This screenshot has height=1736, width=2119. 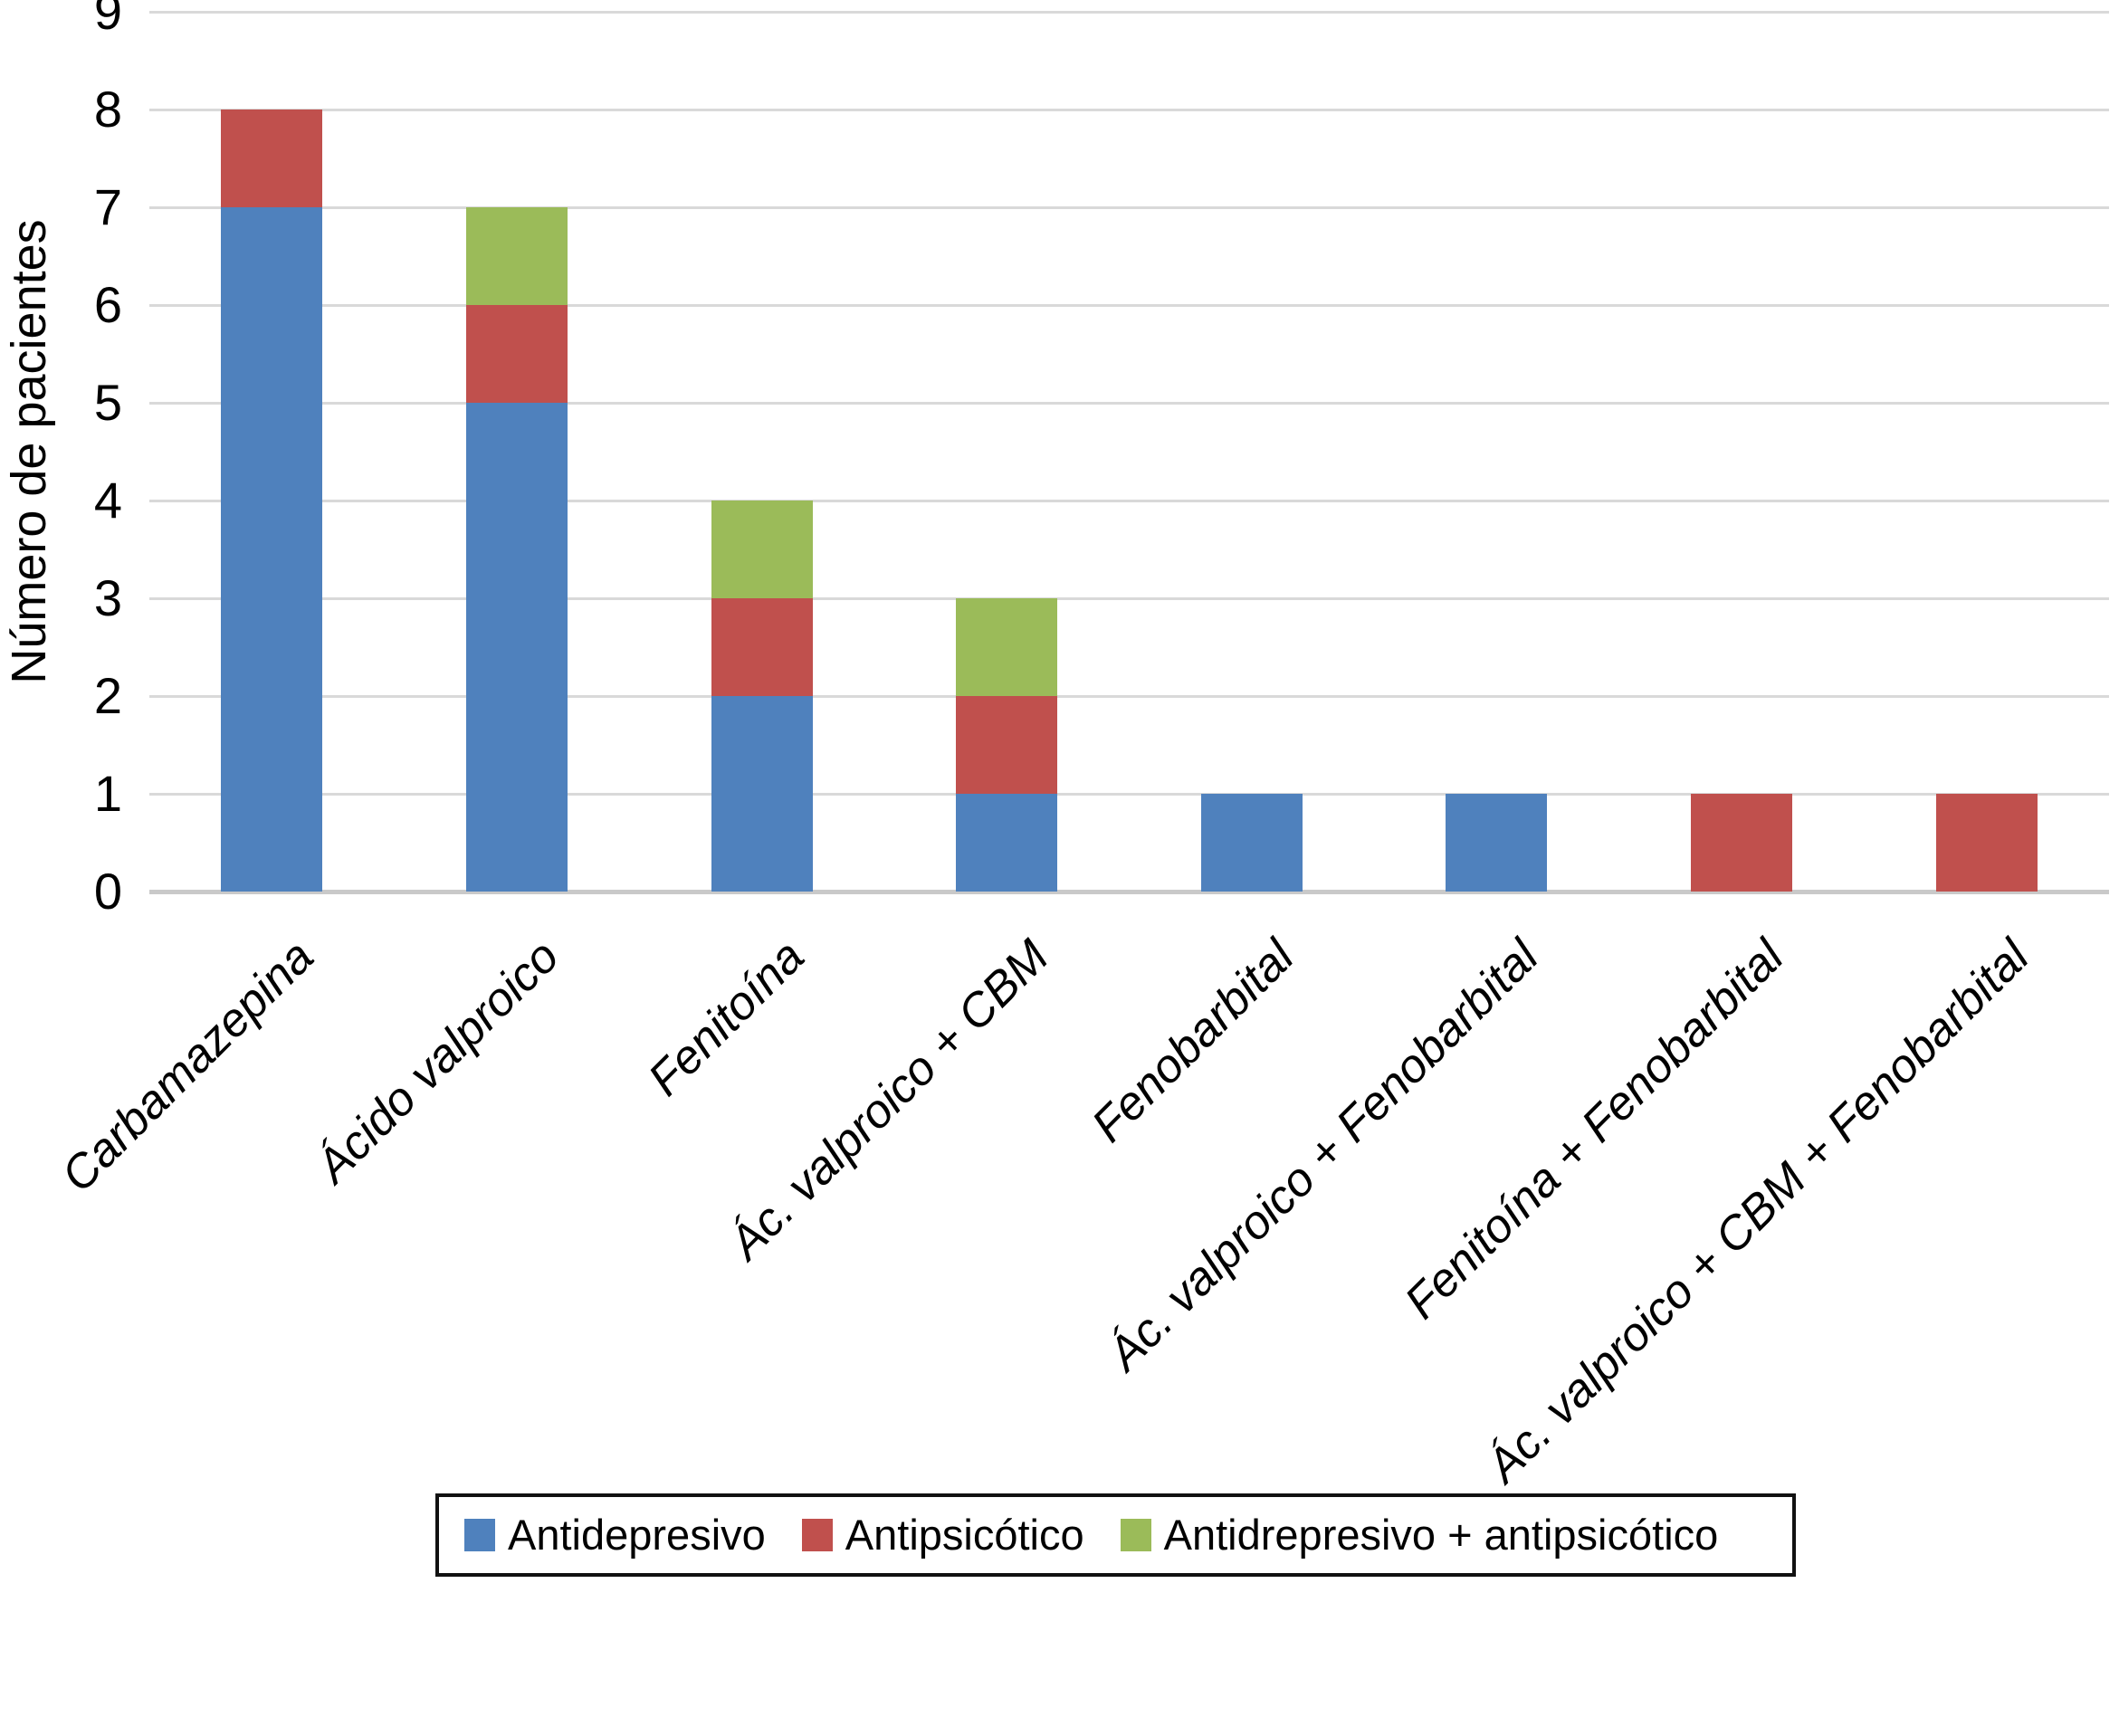 I want to click on y-tick-label: 5, so click(x=107, y=402).